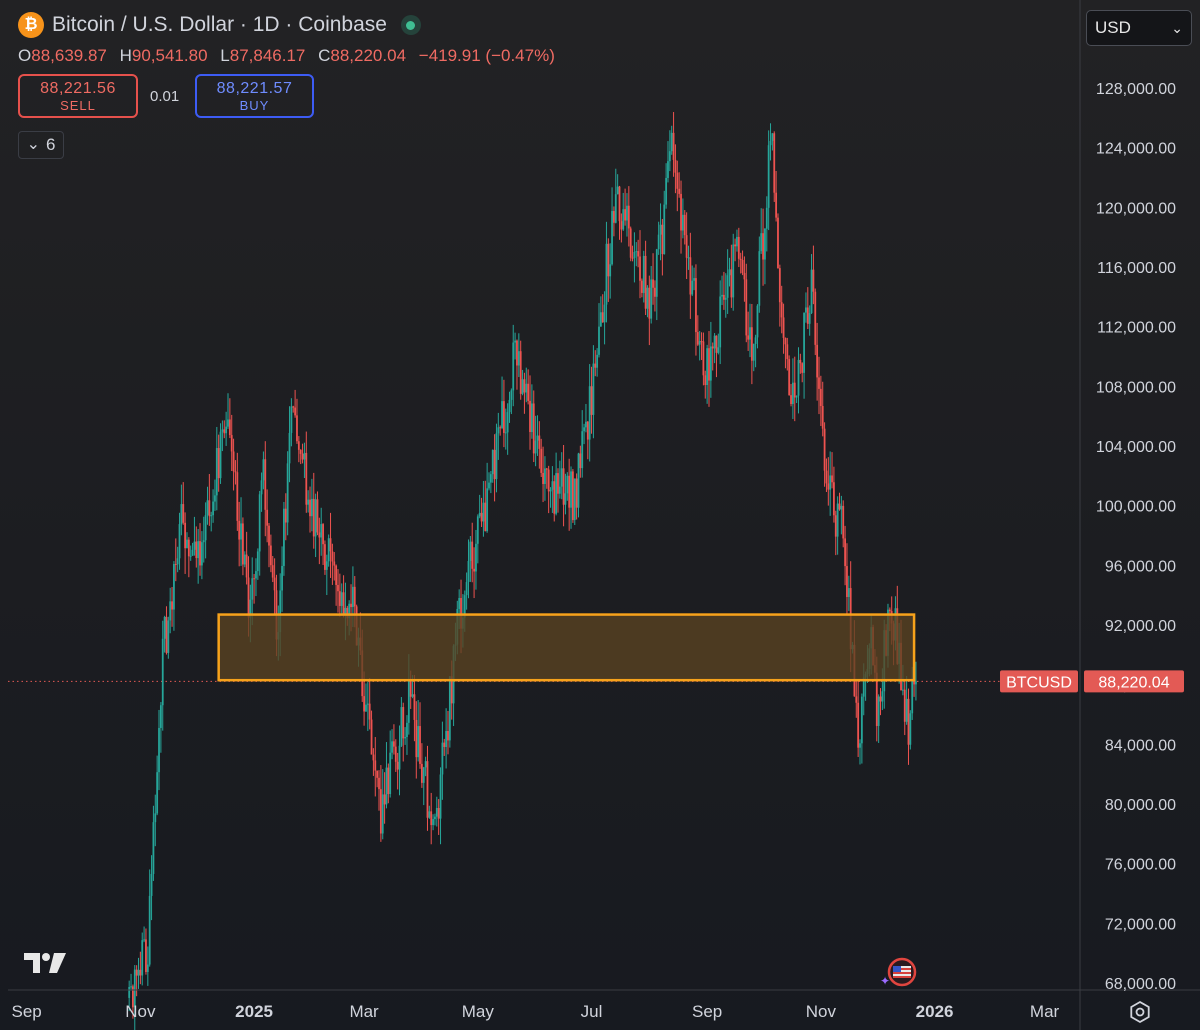 The height and width of the screenshot is (1030, 1200). Describe the element at coordinates (78, 96) in the screenshot. I see `sell-button: 88,221.56 SELL` at that location.